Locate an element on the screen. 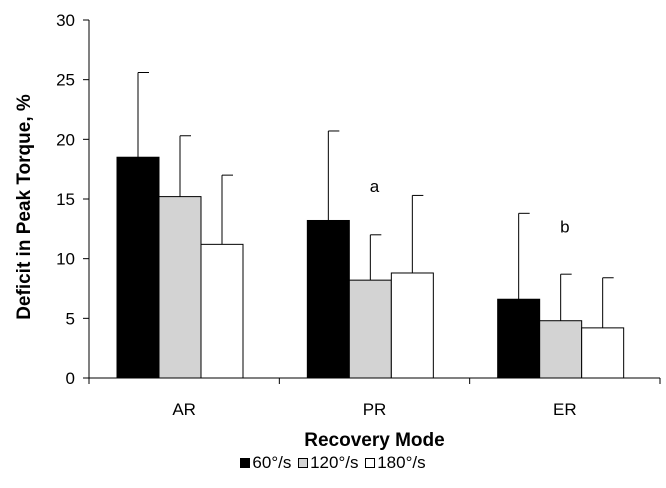  y-tick-label: 0 is located at coordinates (70, 378).